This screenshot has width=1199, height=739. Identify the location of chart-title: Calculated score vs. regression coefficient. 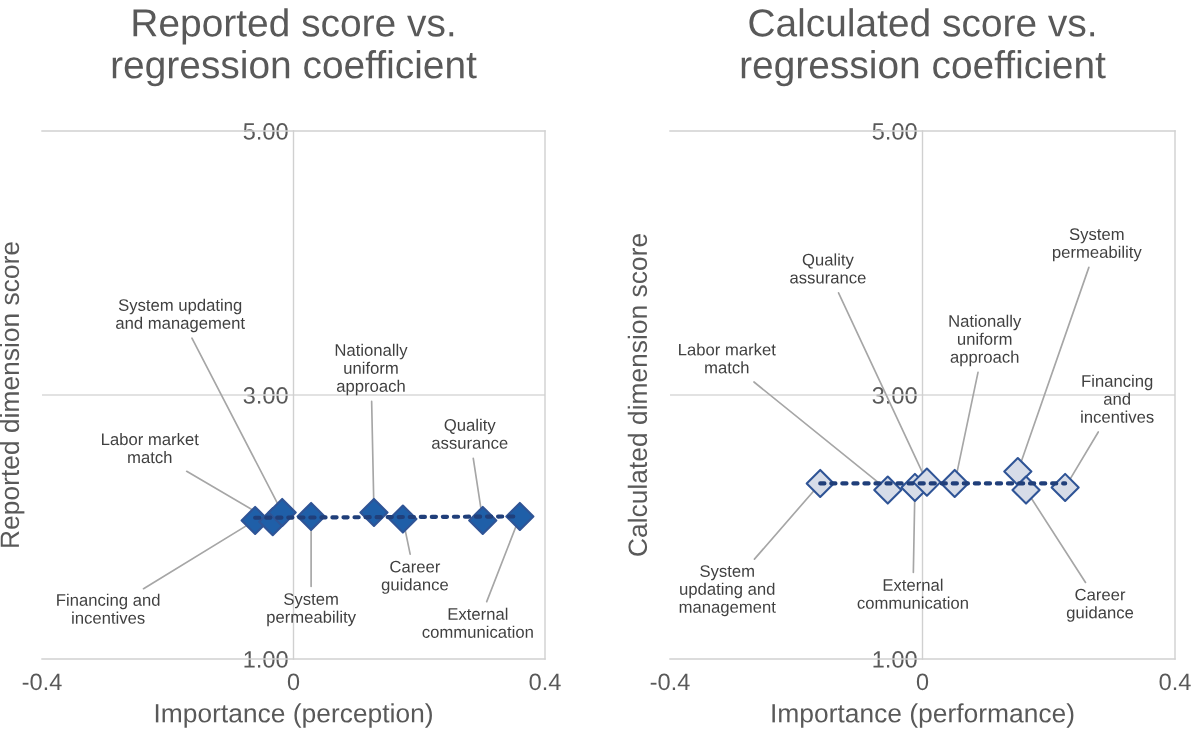
(923, 47).